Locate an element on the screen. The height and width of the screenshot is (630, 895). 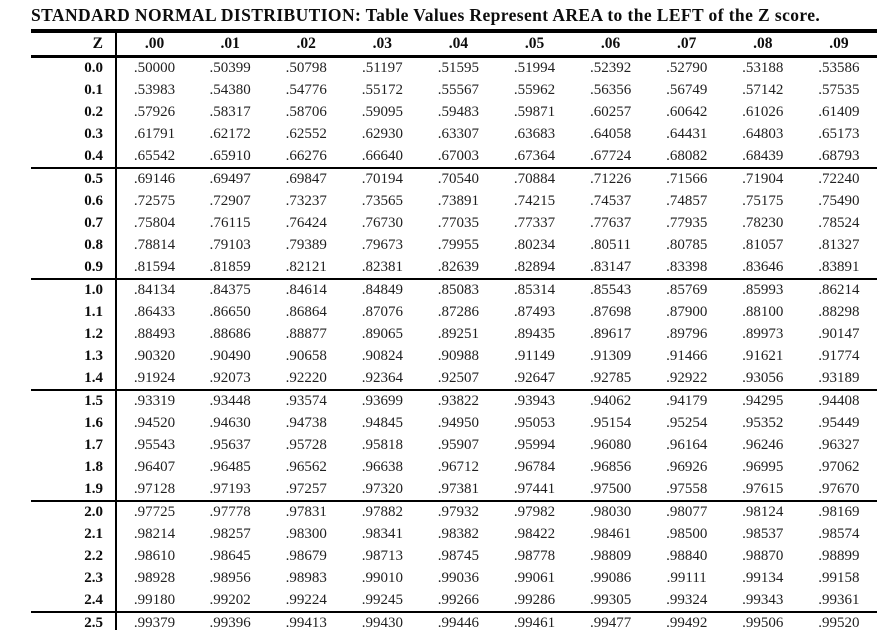
area-value-cell: .98983 is located at coordinates (306, 577).